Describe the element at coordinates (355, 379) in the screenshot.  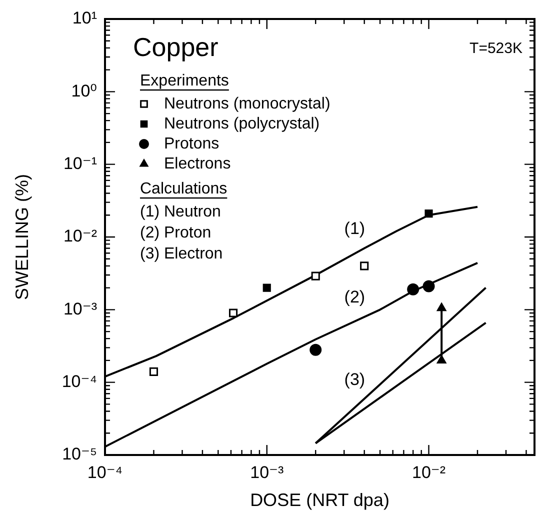
I see `series-label: (3)` at that location.